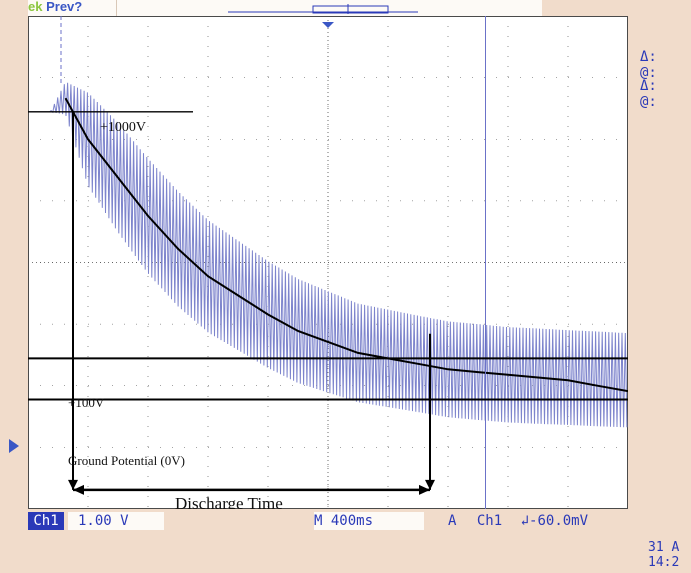 This screenshot has width=691, height=573. Describe the element at coordinates (664, 547) in the screenshot. I see `clock-date: 31 A` at that location.